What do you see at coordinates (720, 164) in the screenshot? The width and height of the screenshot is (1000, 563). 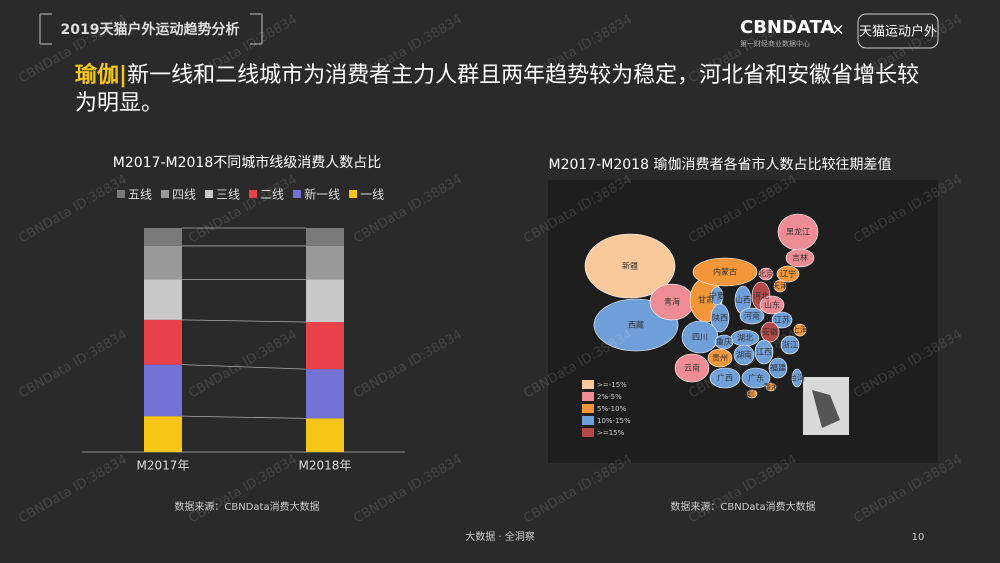 I see `map-title: M2017-M2018 瑜伽消费者各省市人数占比较往期差值` at bounding box center [720, 164].